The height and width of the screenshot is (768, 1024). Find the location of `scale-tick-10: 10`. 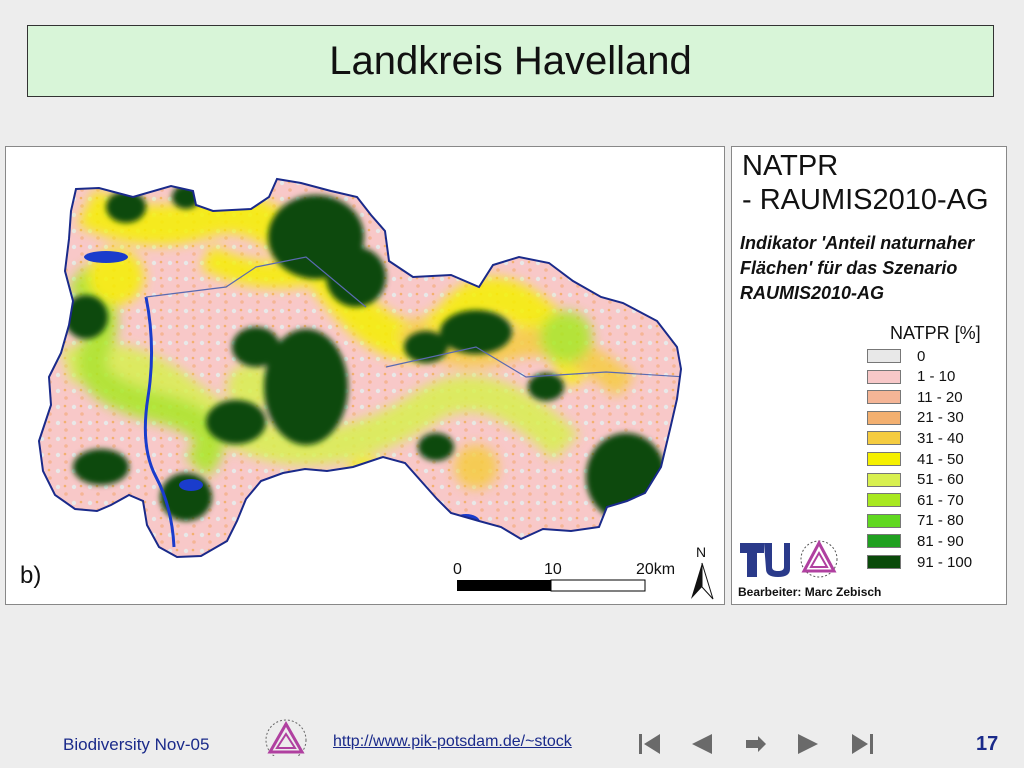

scale-tick-10: 10 is located at coordinates (553, 569).